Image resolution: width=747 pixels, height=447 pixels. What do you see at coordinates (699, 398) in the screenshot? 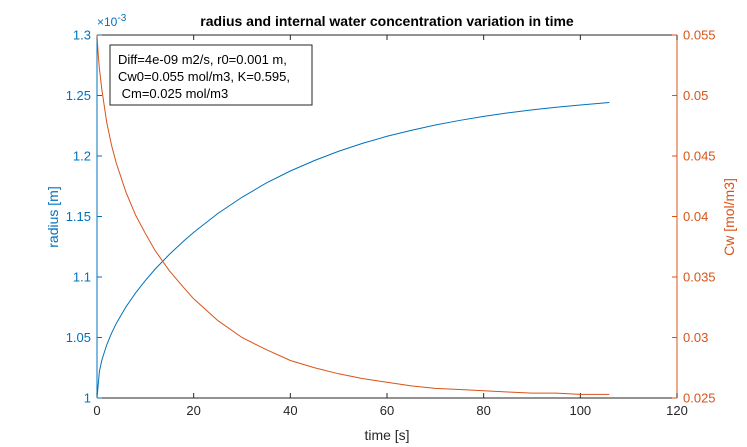
I see `right-y-tick-label: 0.025` at bounding box center [699, 398].